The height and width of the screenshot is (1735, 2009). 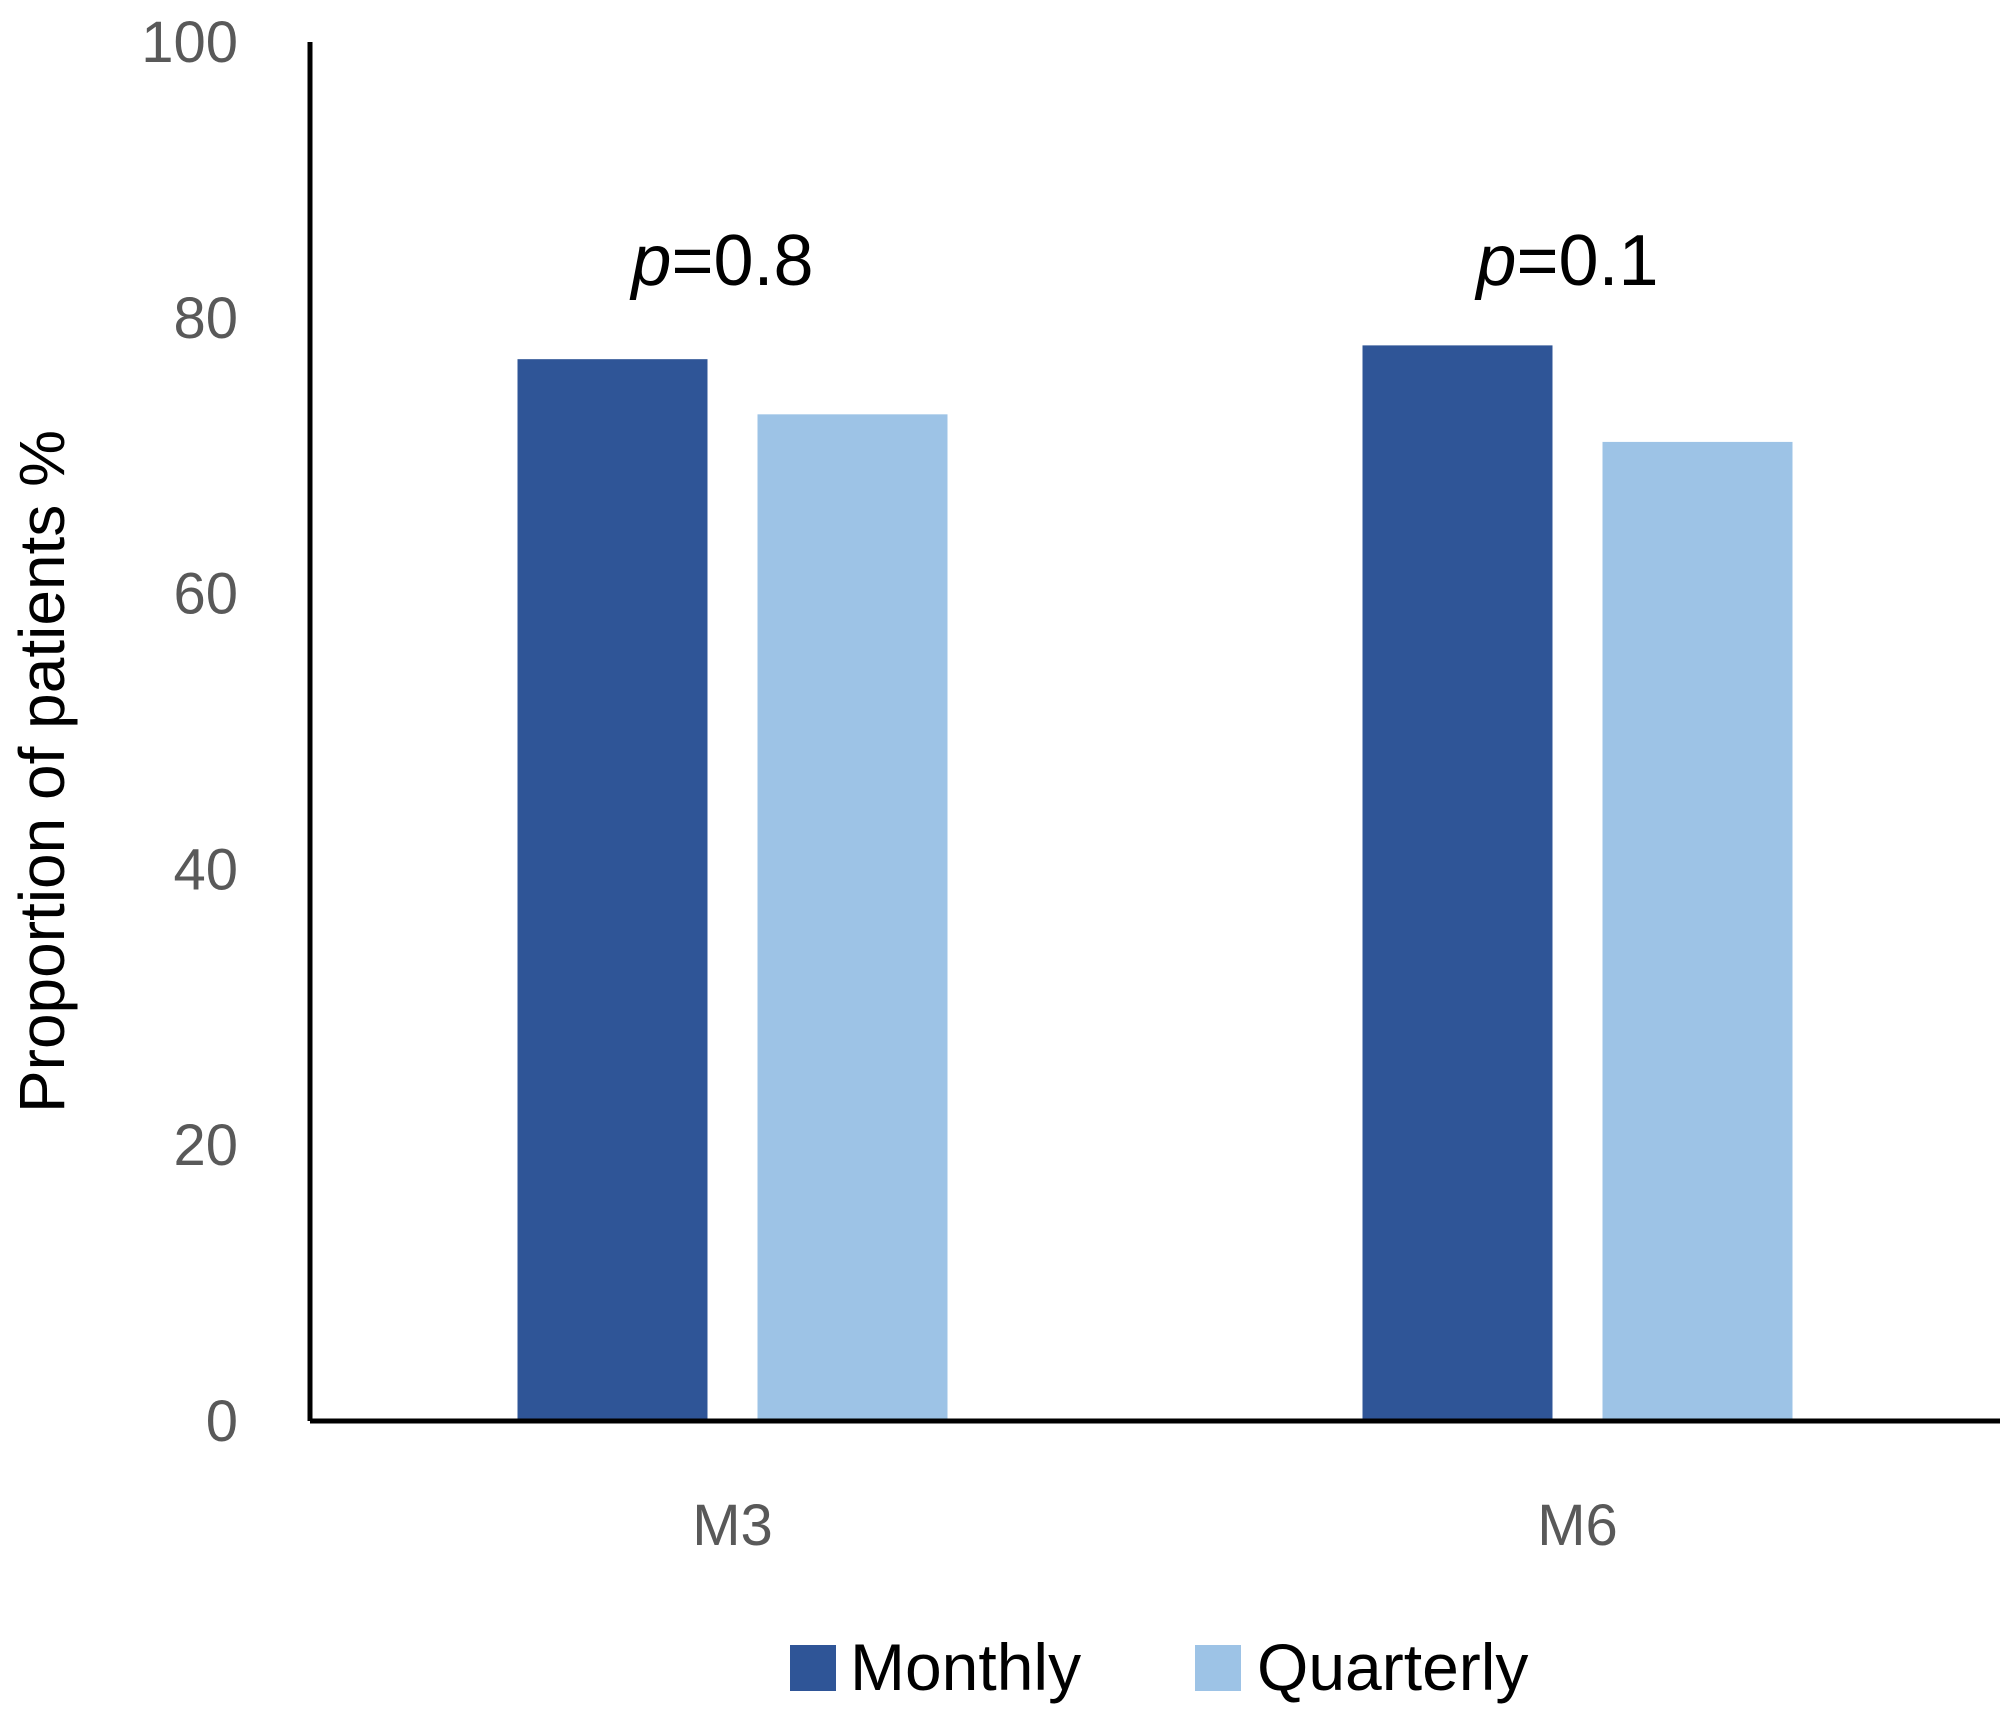 I want to click on legend-label-monthly: Monthly, so click(x=965, y=1667).